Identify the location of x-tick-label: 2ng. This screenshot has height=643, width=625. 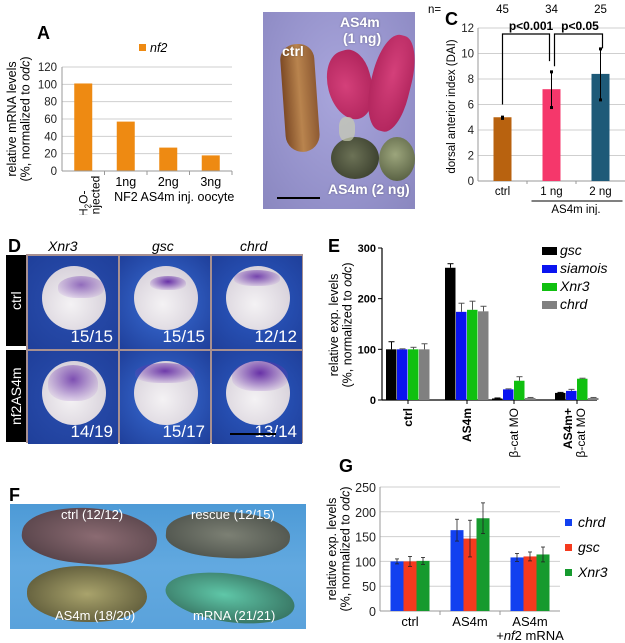
(168, 182).